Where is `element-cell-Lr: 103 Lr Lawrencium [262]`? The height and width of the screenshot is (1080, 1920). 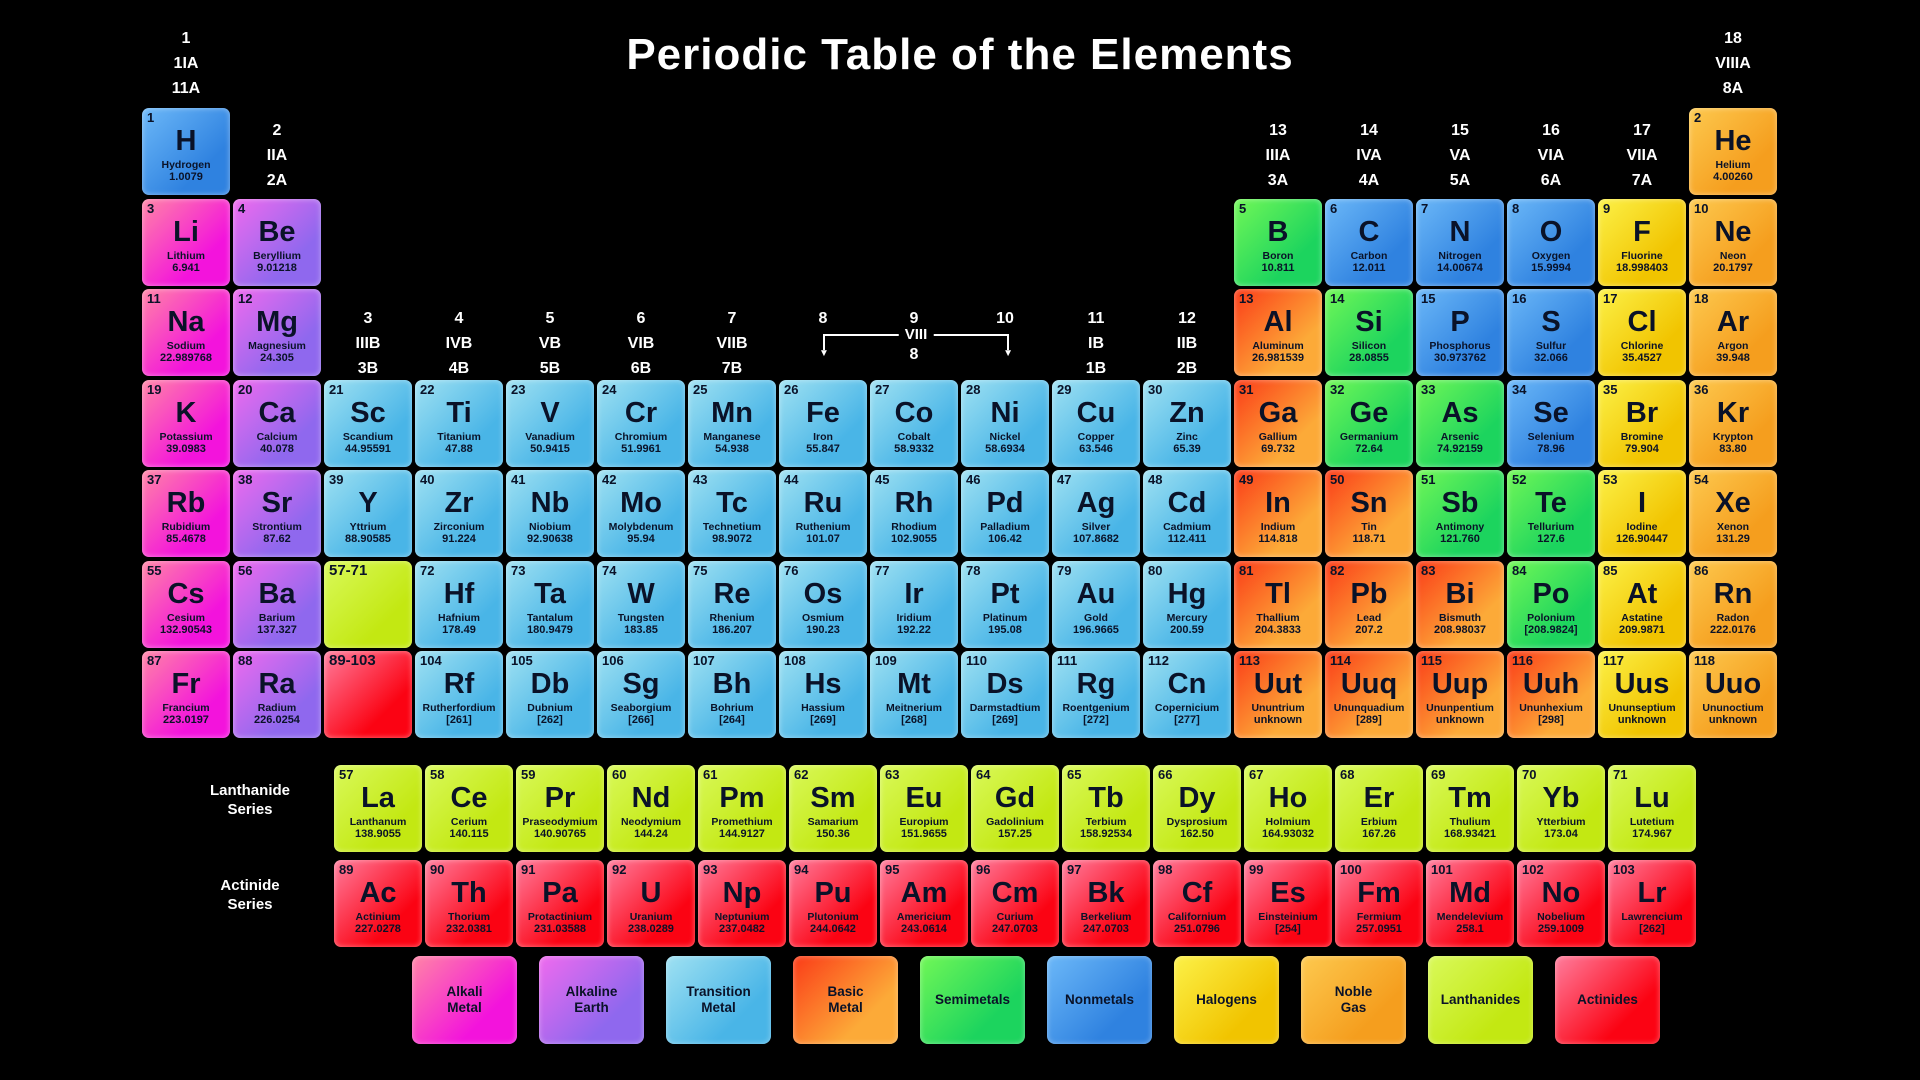 element-cell-Lr: 103 Lr Lawrencium [262] is located at coordinates (1652, 903).